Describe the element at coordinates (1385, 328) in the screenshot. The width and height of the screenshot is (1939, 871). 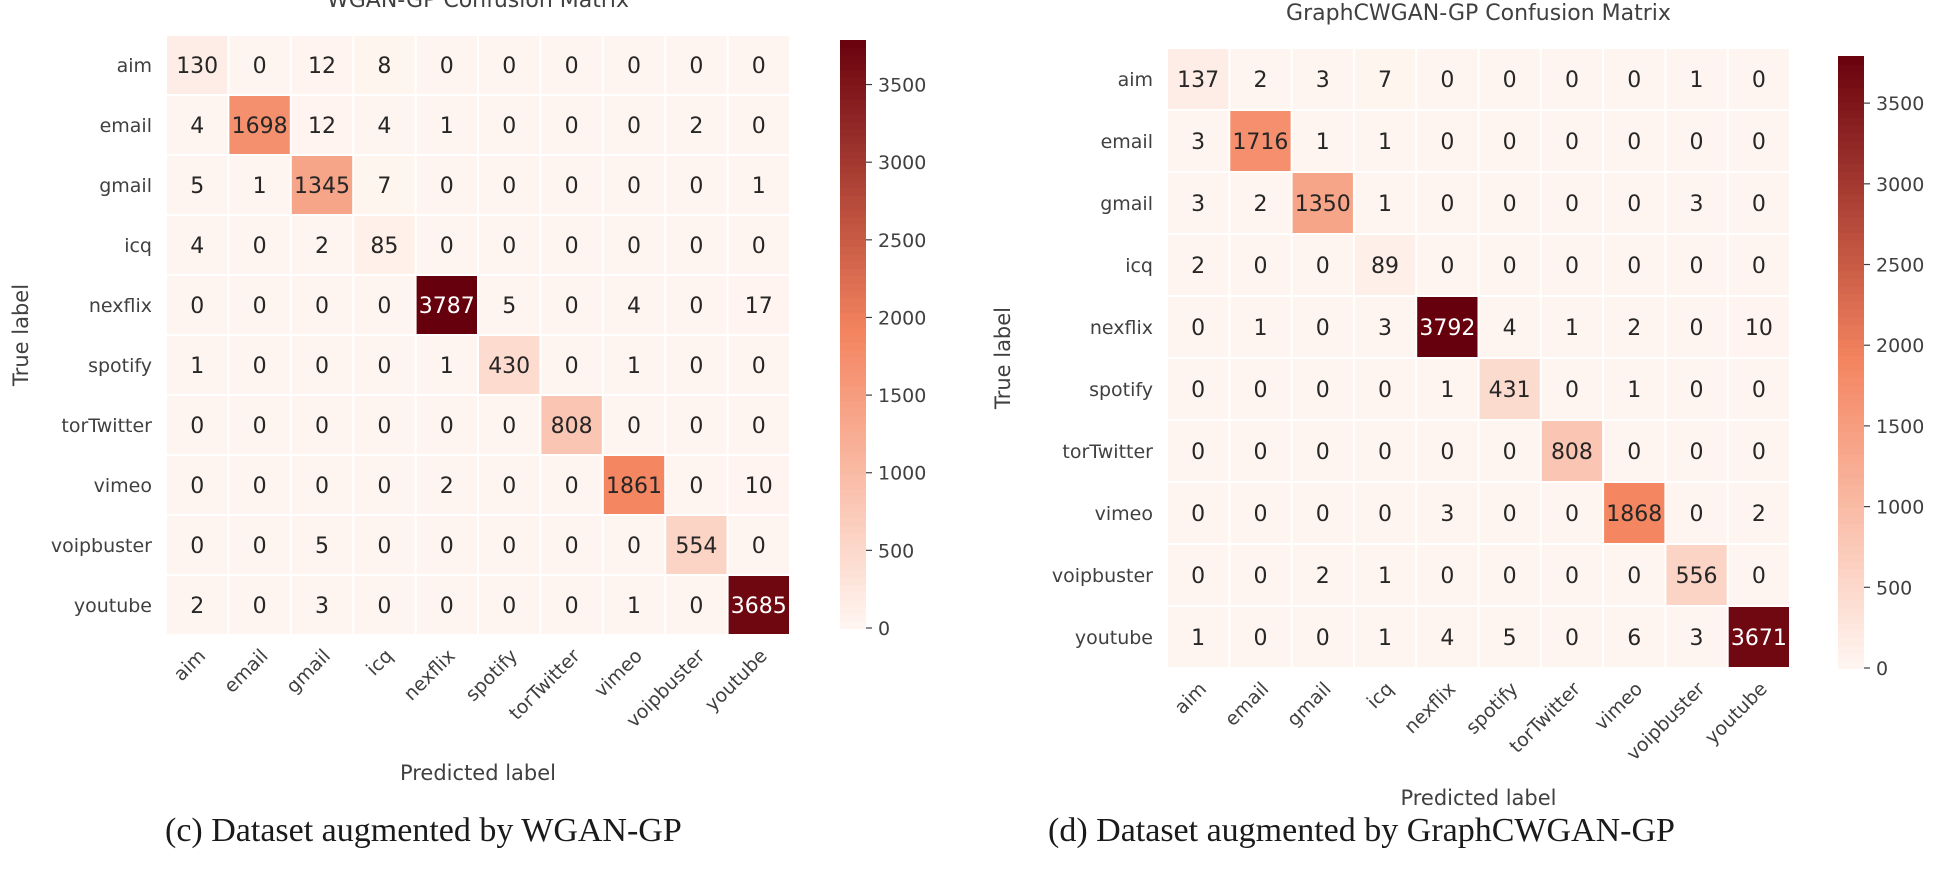
I see `cell-value-label: 3` at that location.